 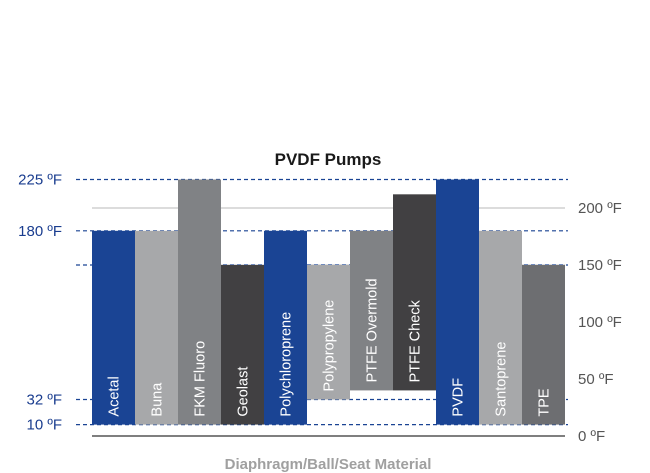 What do you see at coordinates (596, 379) in the screenshot?
I see `right-tick-50: 50 ºF` at bounding box center [596, 379].